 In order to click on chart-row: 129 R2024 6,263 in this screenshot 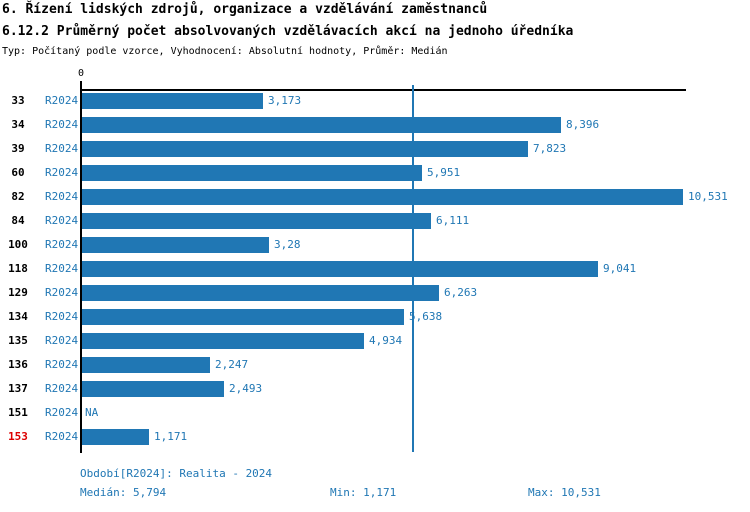, I will do `click(375, 293)`.